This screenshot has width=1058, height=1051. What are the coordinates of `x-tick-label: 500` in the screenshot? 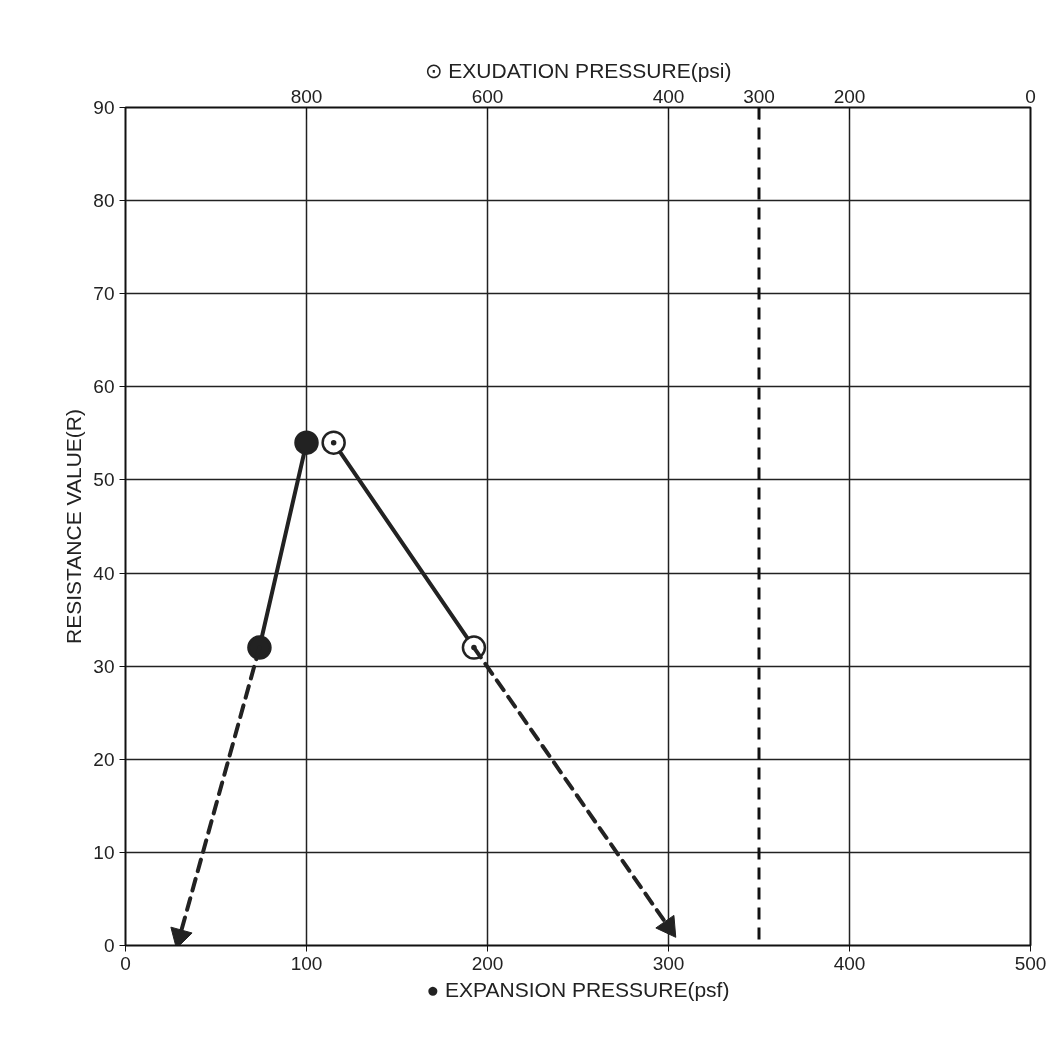 It's located at (1030, 963).